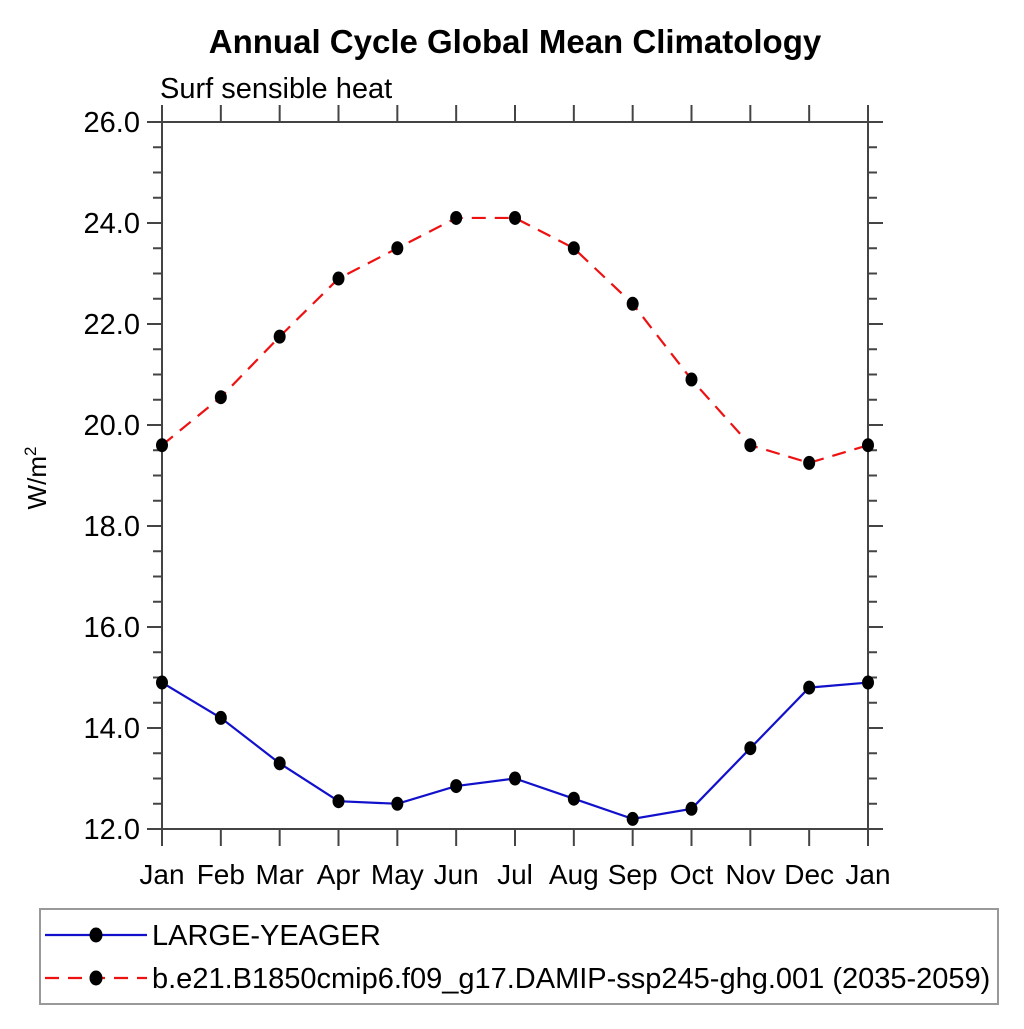 The width and height of the screenshot is (1024, 1029). What do you see at coordinates (112, 628) in the screenshot?
I see `y-tick-label: 16.0` at bounding box center [112, 628].